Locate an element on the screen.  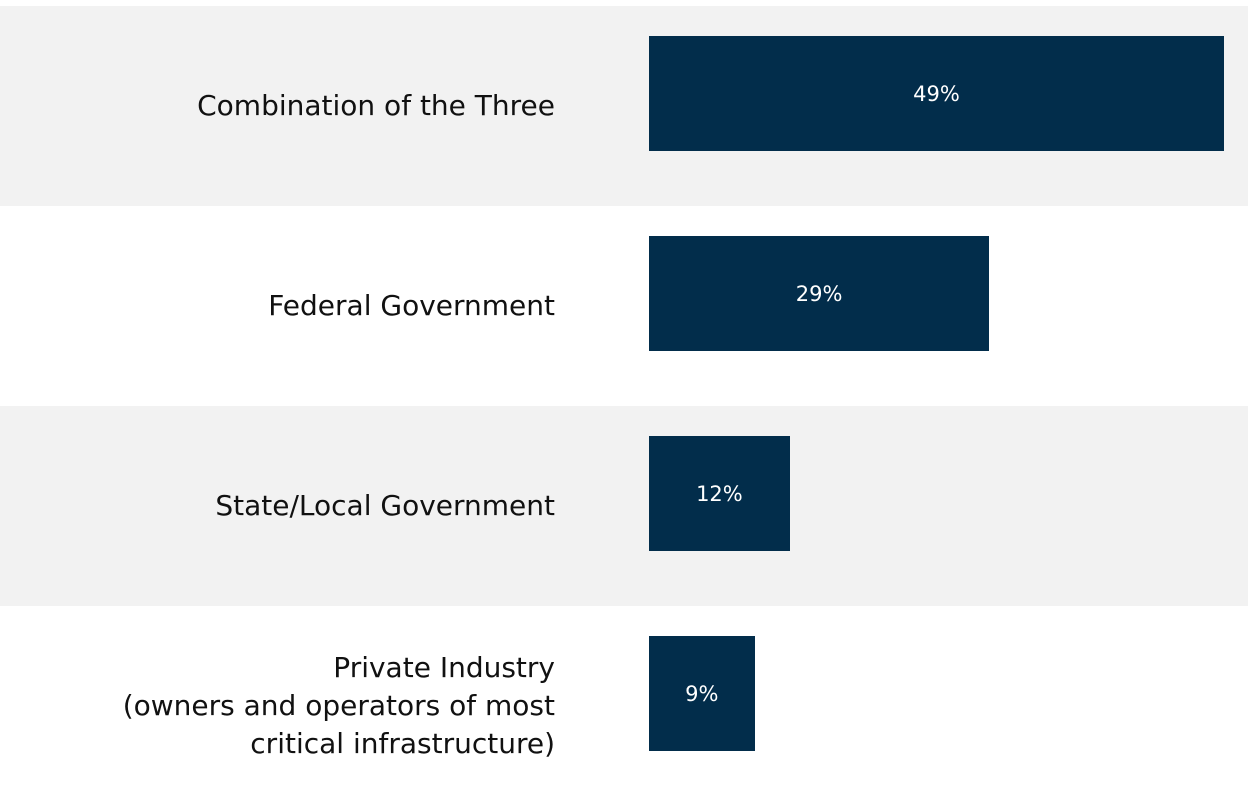
value-label: 12% is located at coordinates (719, 493).